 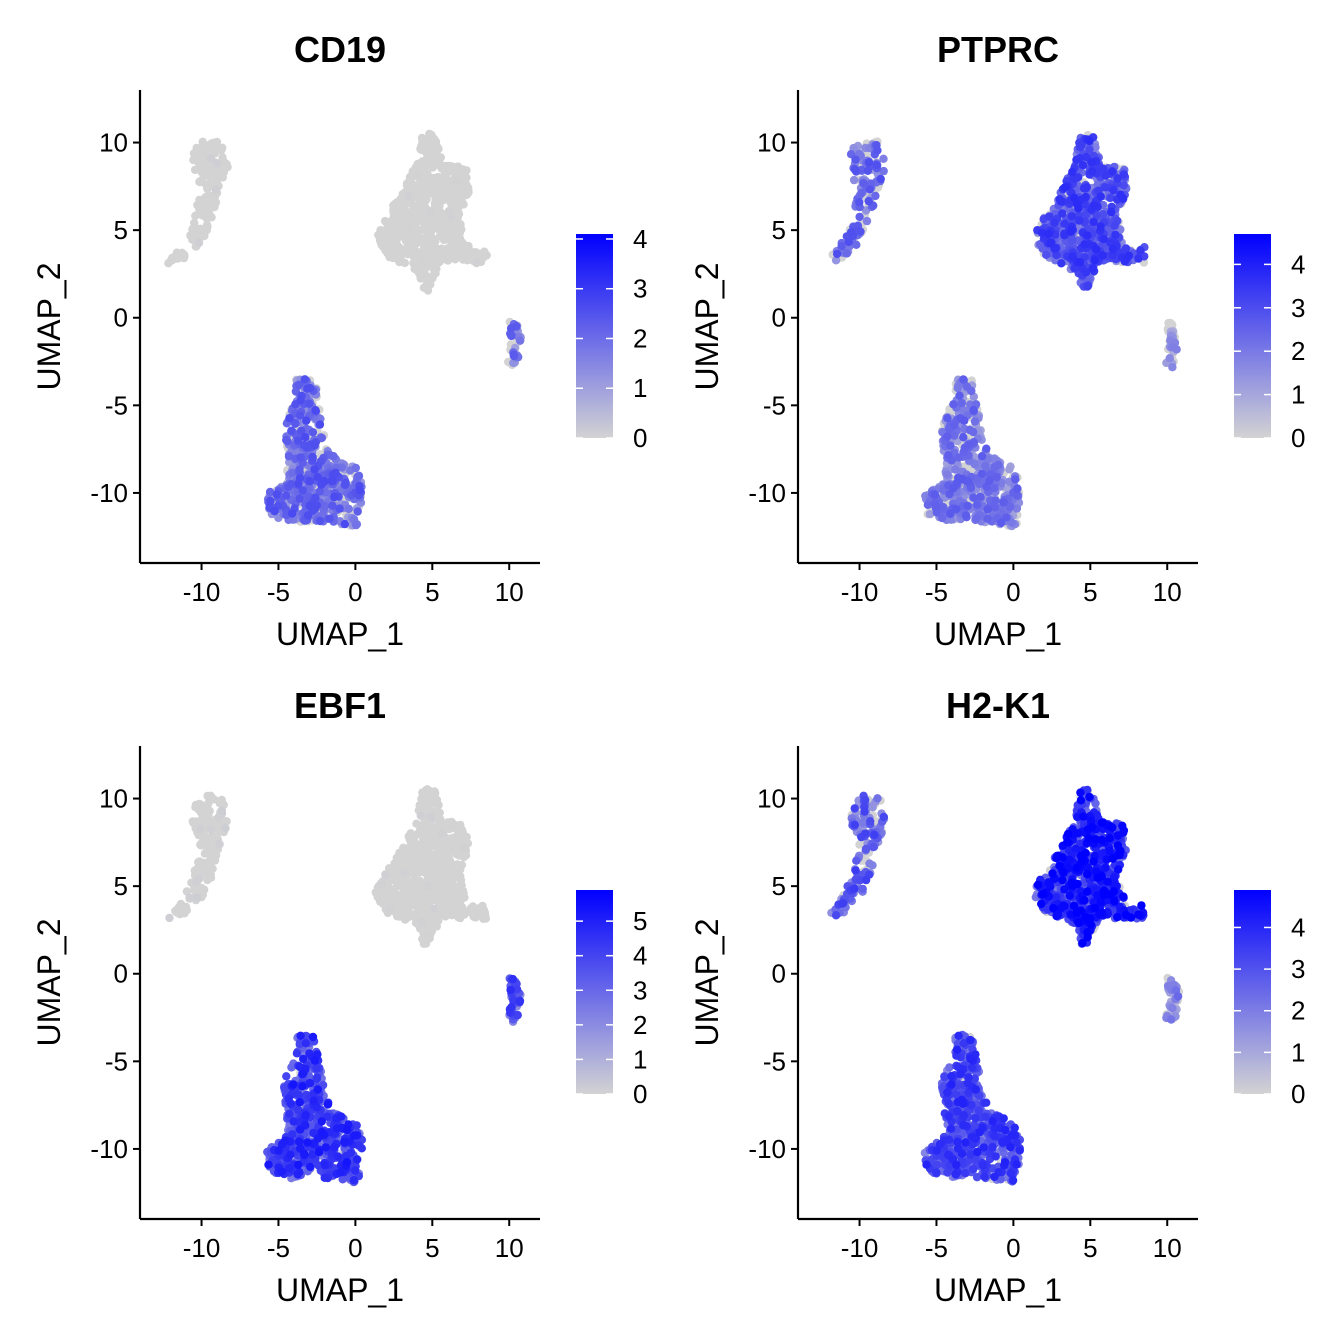 I want to click on colorbar-tick-label: 3, so click(x=640, y=990).